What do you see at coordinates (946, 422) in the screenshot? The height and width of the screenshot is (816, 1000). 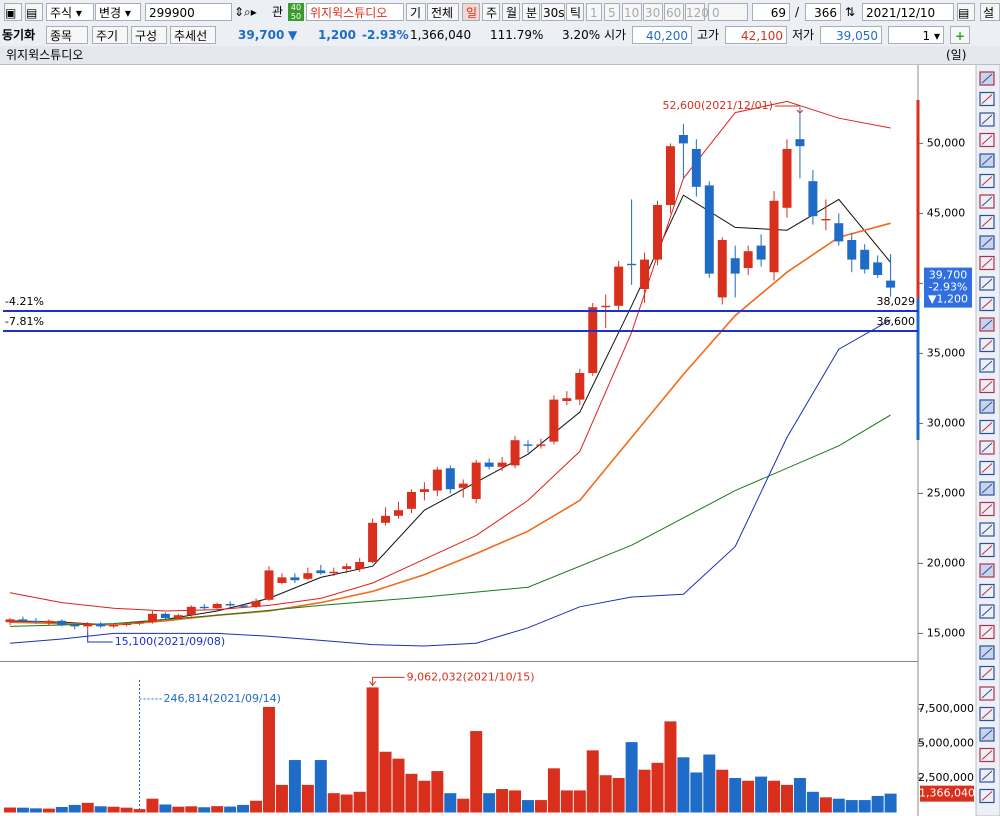 I see `y-tick-label: 30,000` at bounding box center [946, 422].